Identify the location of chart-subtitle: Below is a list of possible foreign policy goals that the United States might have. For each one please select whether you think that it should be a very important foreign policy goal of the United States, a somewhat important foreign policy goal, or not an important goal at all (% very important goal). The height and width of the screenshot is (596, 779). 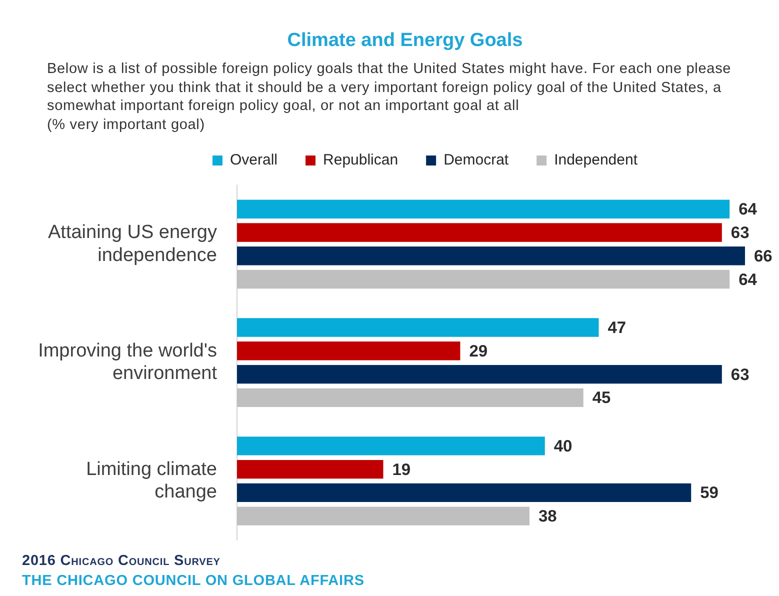
(389, 97).